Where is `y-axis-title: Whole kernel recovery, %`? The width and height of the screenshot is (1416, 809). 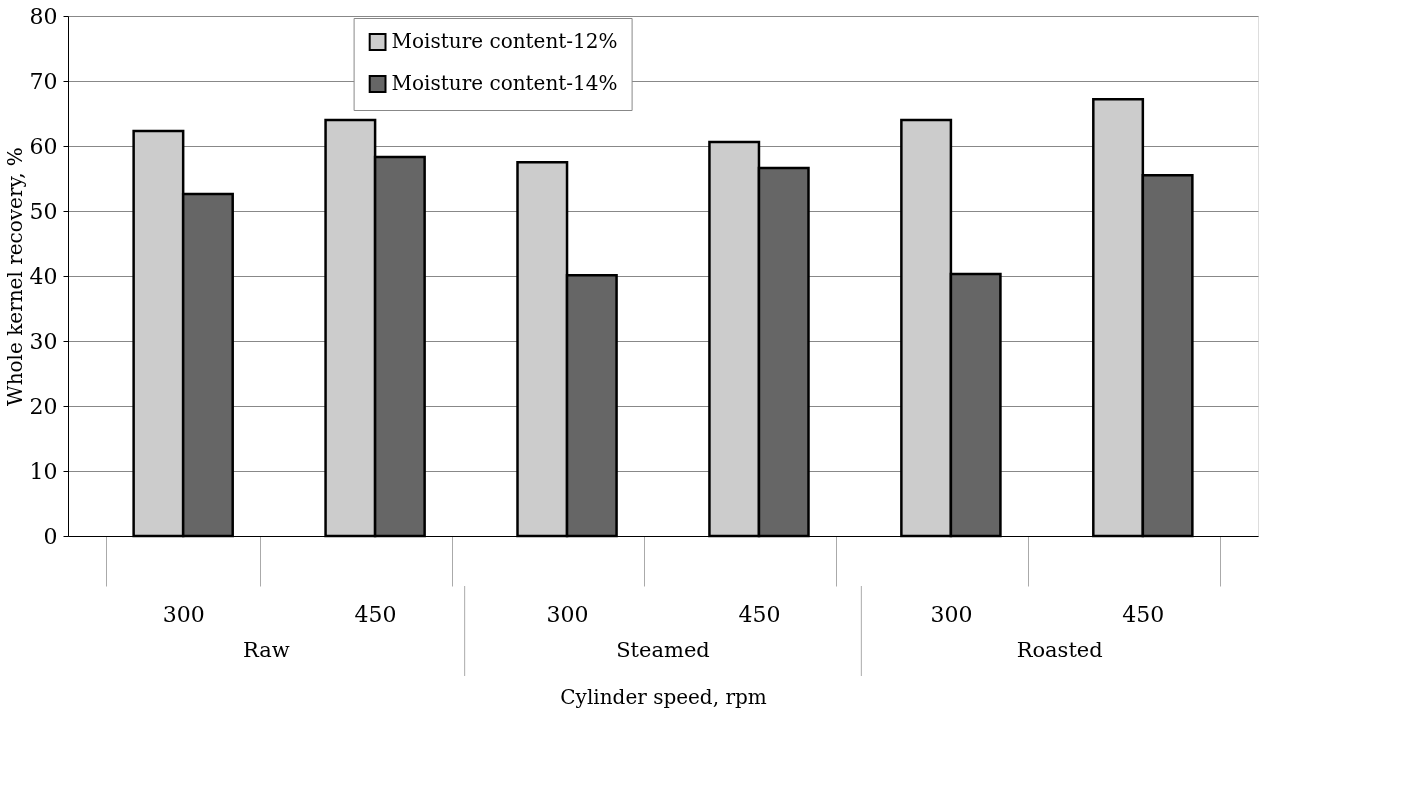
y-axis-title: Whole kernel recovery, % is located at coordinates (14, 276).